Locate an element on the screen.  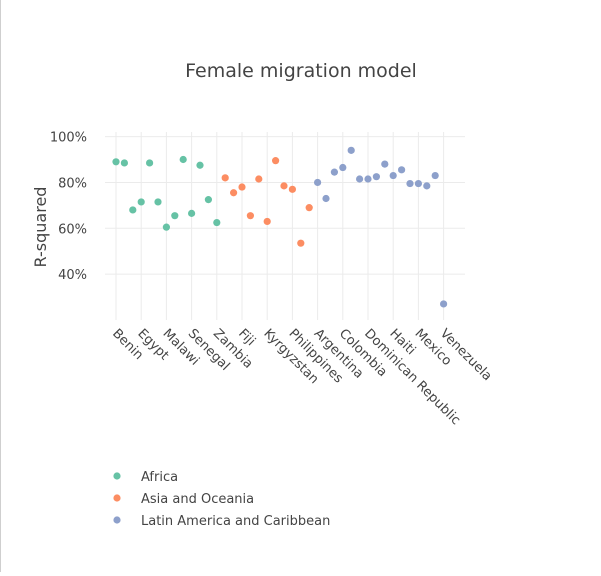
y-tick-label: 40% is located at coordinates (72, 275).